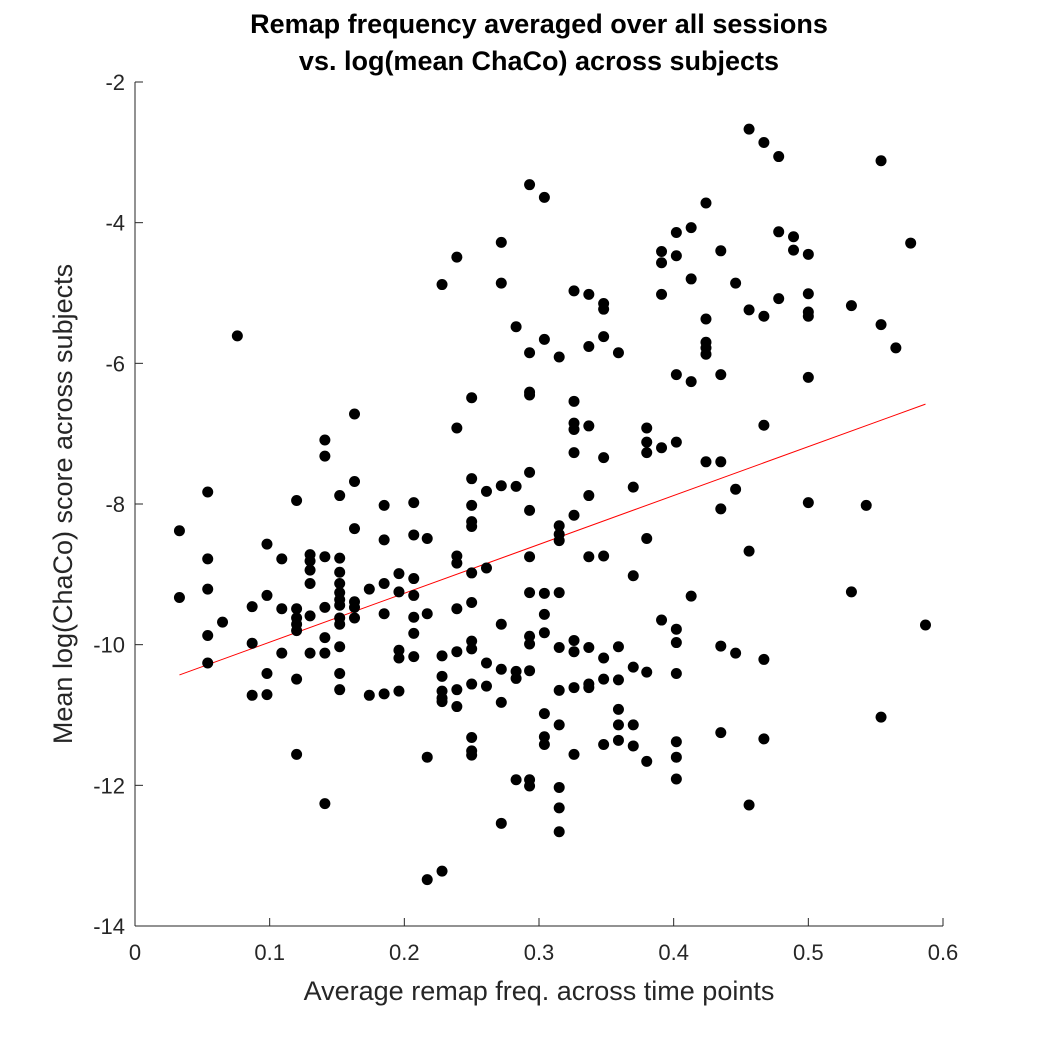 The image size is (1042, 1042). I want to click on y-tick-label: -8, so click(115, 504).